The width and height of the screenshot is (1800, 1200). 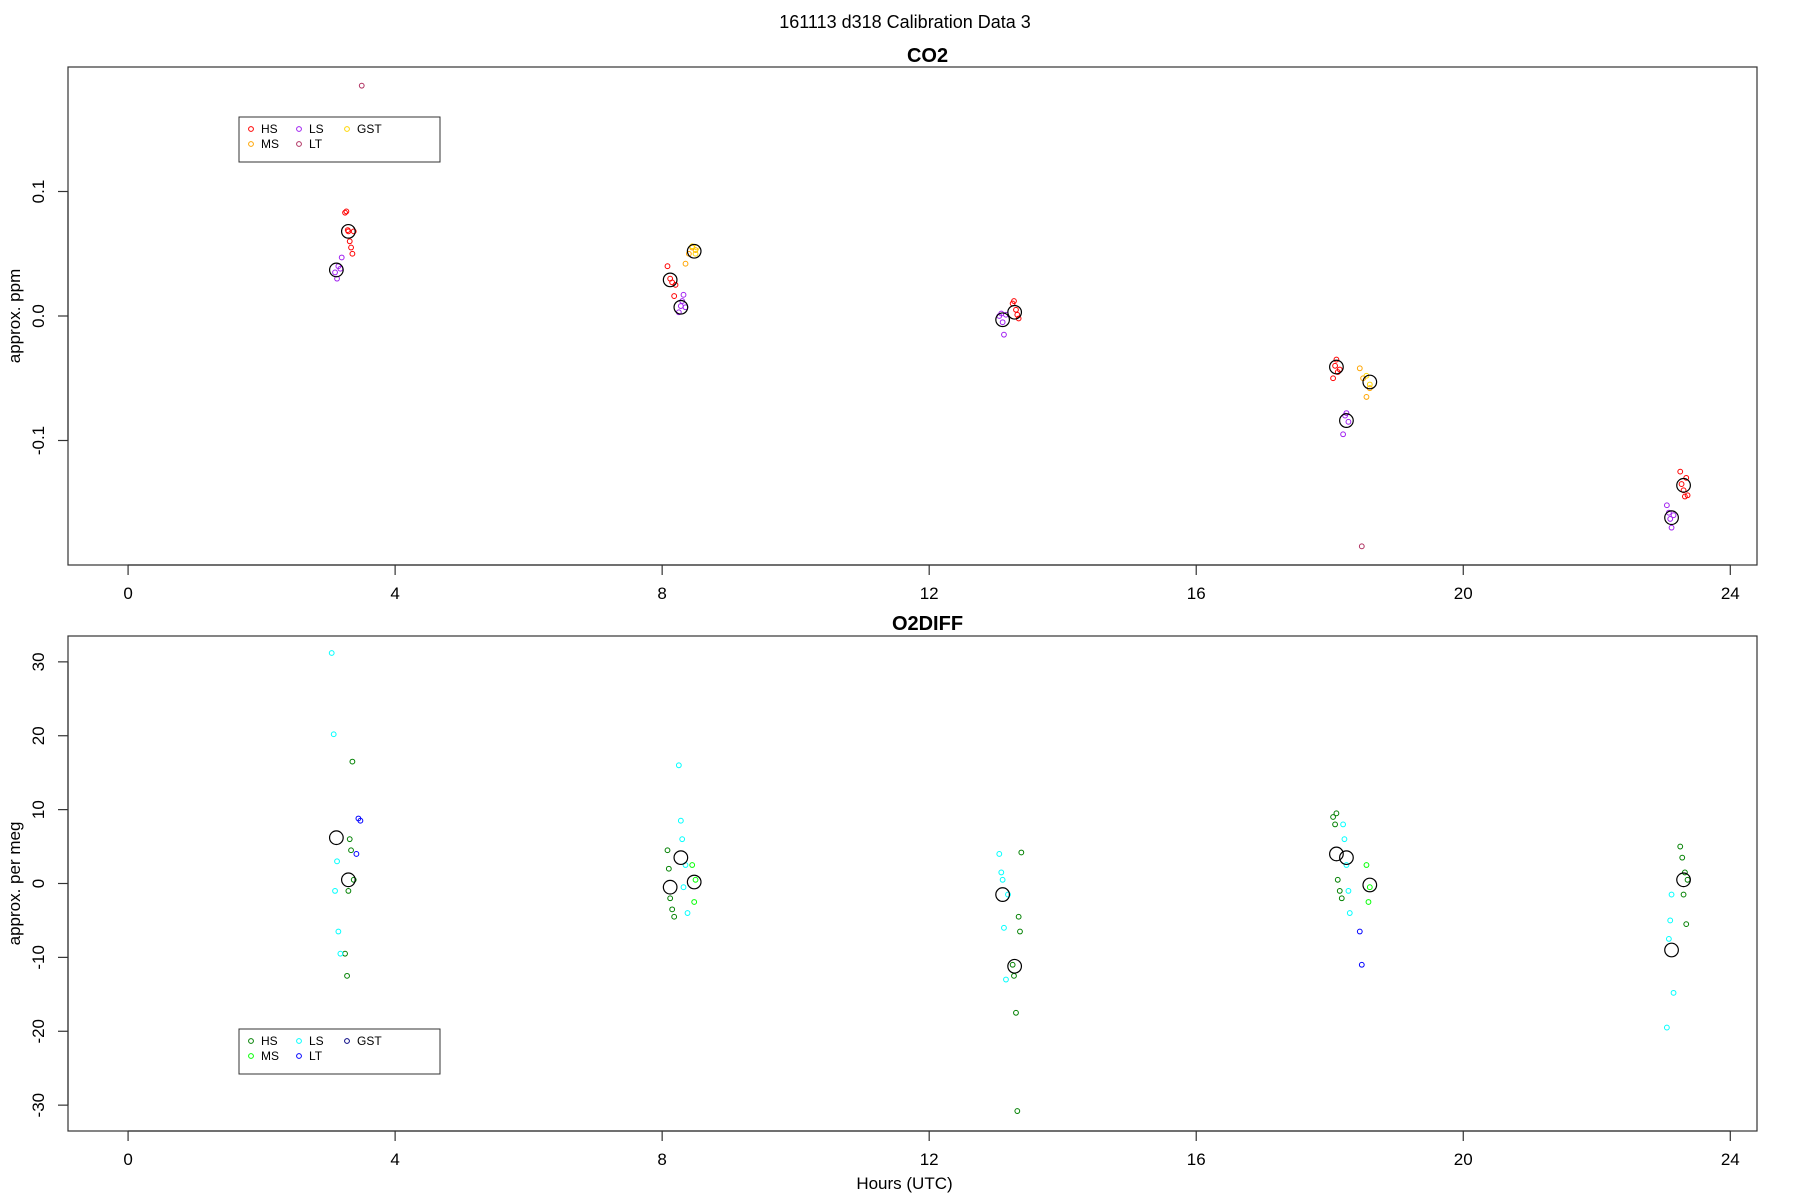 What do you see at coordinates (1031, 883) in the screenshot?
I see `series-ms` at bounding box center [1031, 883].